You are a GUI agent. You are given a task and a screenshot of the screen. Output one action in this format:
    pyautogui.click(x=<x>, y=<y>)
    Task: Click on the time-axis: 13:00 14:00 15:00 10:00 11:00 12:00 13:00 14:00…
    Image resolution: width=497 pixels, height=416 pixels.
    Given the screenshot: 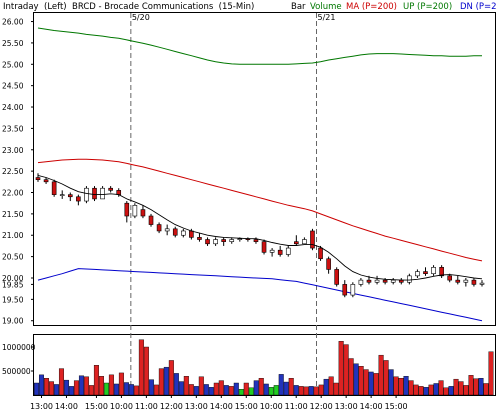 What is the action you would take?
    pyautogui.click(x=219, y=403)
    